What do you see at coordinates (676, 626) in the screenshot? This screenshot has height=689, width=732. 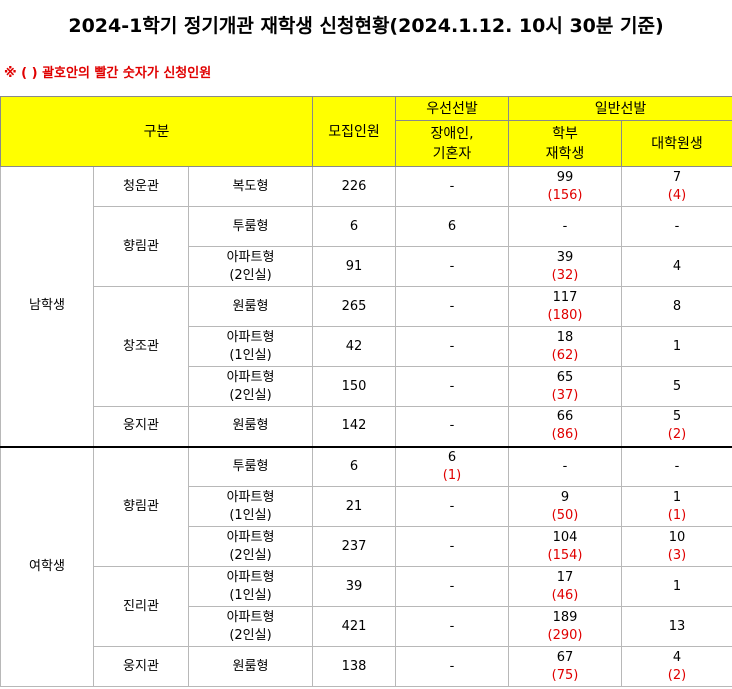 I see `grad-cell: 13` at bounding box center [676, 626].